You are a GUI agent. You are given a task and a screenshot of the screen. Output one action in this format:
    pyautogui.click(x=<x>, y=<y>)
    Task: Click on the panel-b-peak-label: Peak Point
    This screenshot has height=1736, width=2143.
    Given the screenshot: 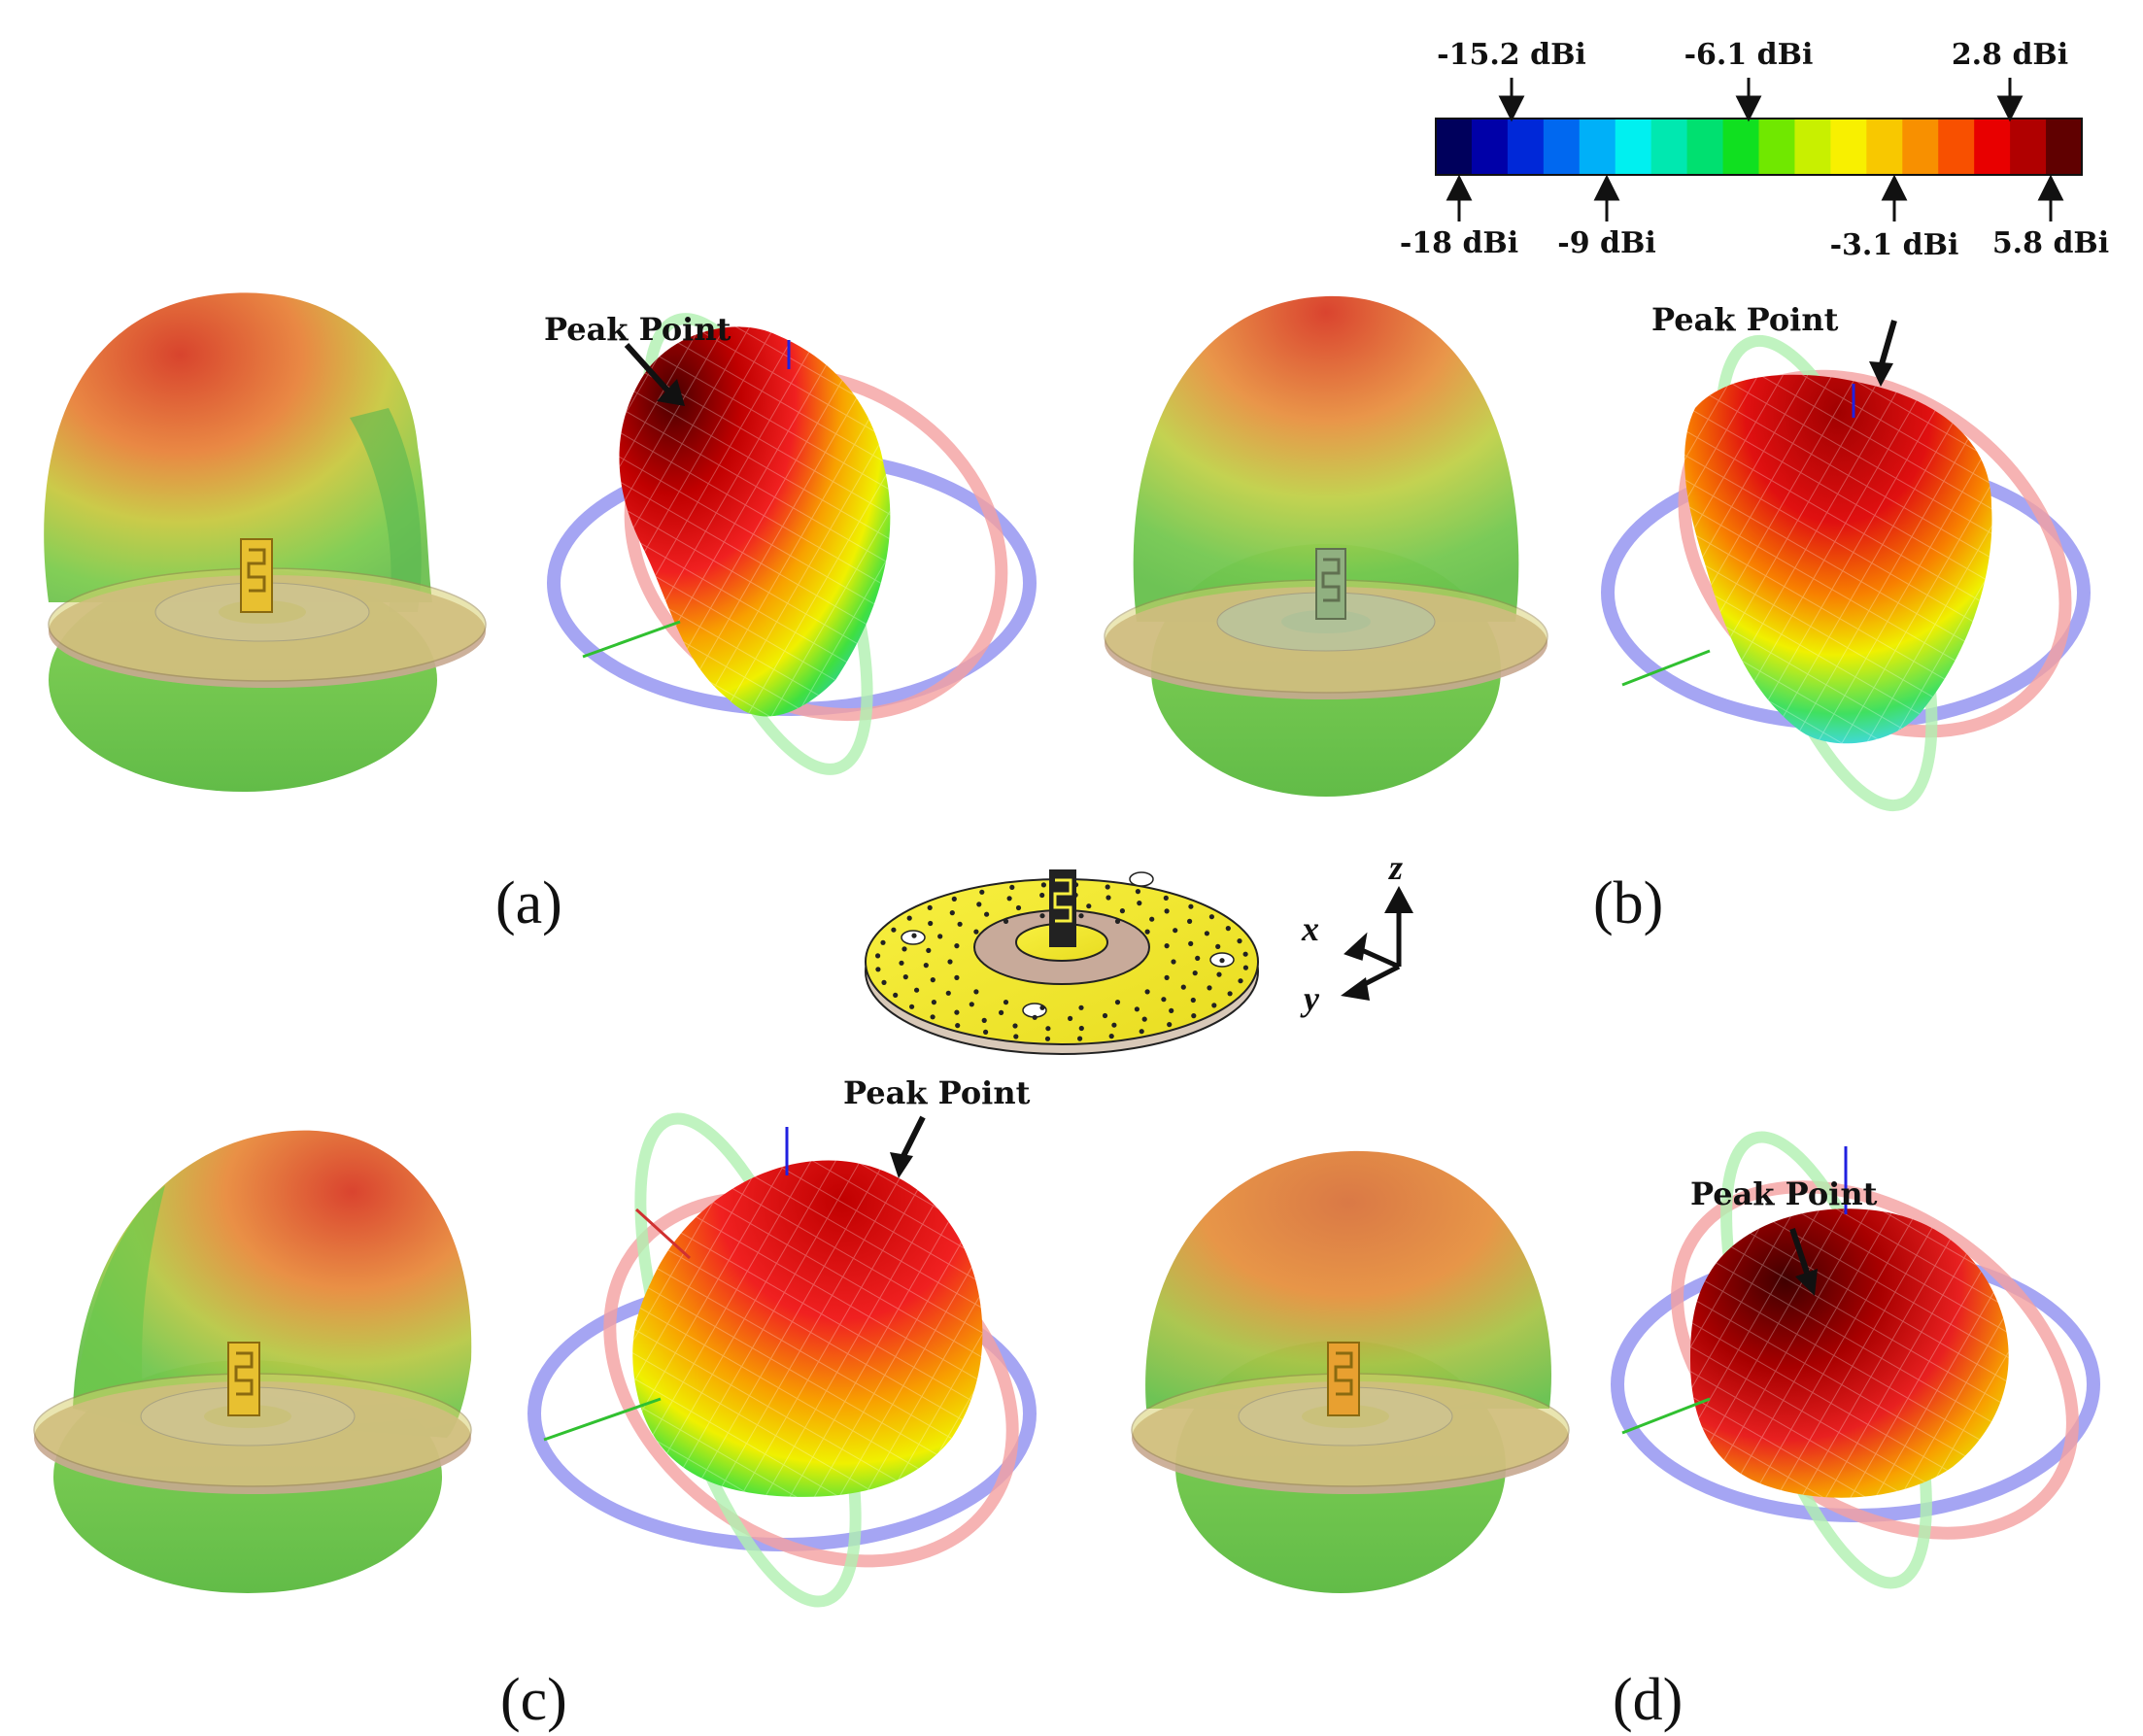 What is the action you would take?
    pyautogui.click(x=1745, y=319)
    